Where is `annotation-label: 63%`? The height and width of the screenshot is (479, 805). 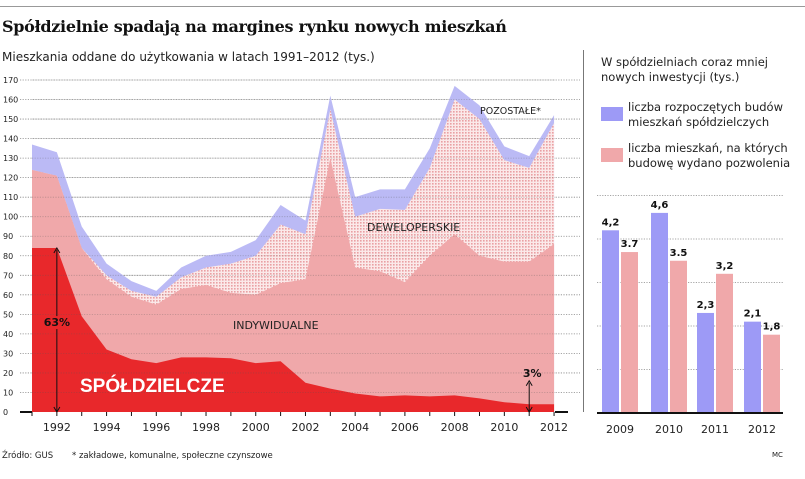 annotation-label: 63% is located at coordinates (57, 322).